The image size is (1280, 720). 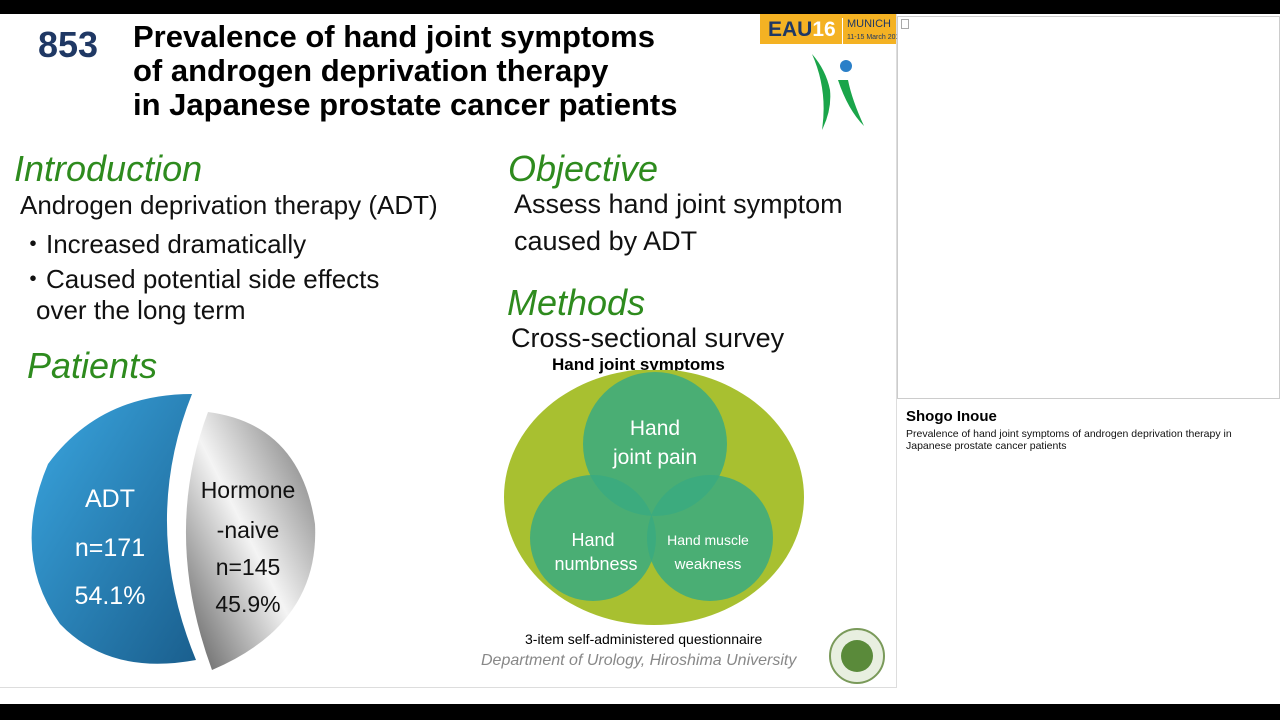 I want to click on broken-image-icon, so click(x=905, y=24).